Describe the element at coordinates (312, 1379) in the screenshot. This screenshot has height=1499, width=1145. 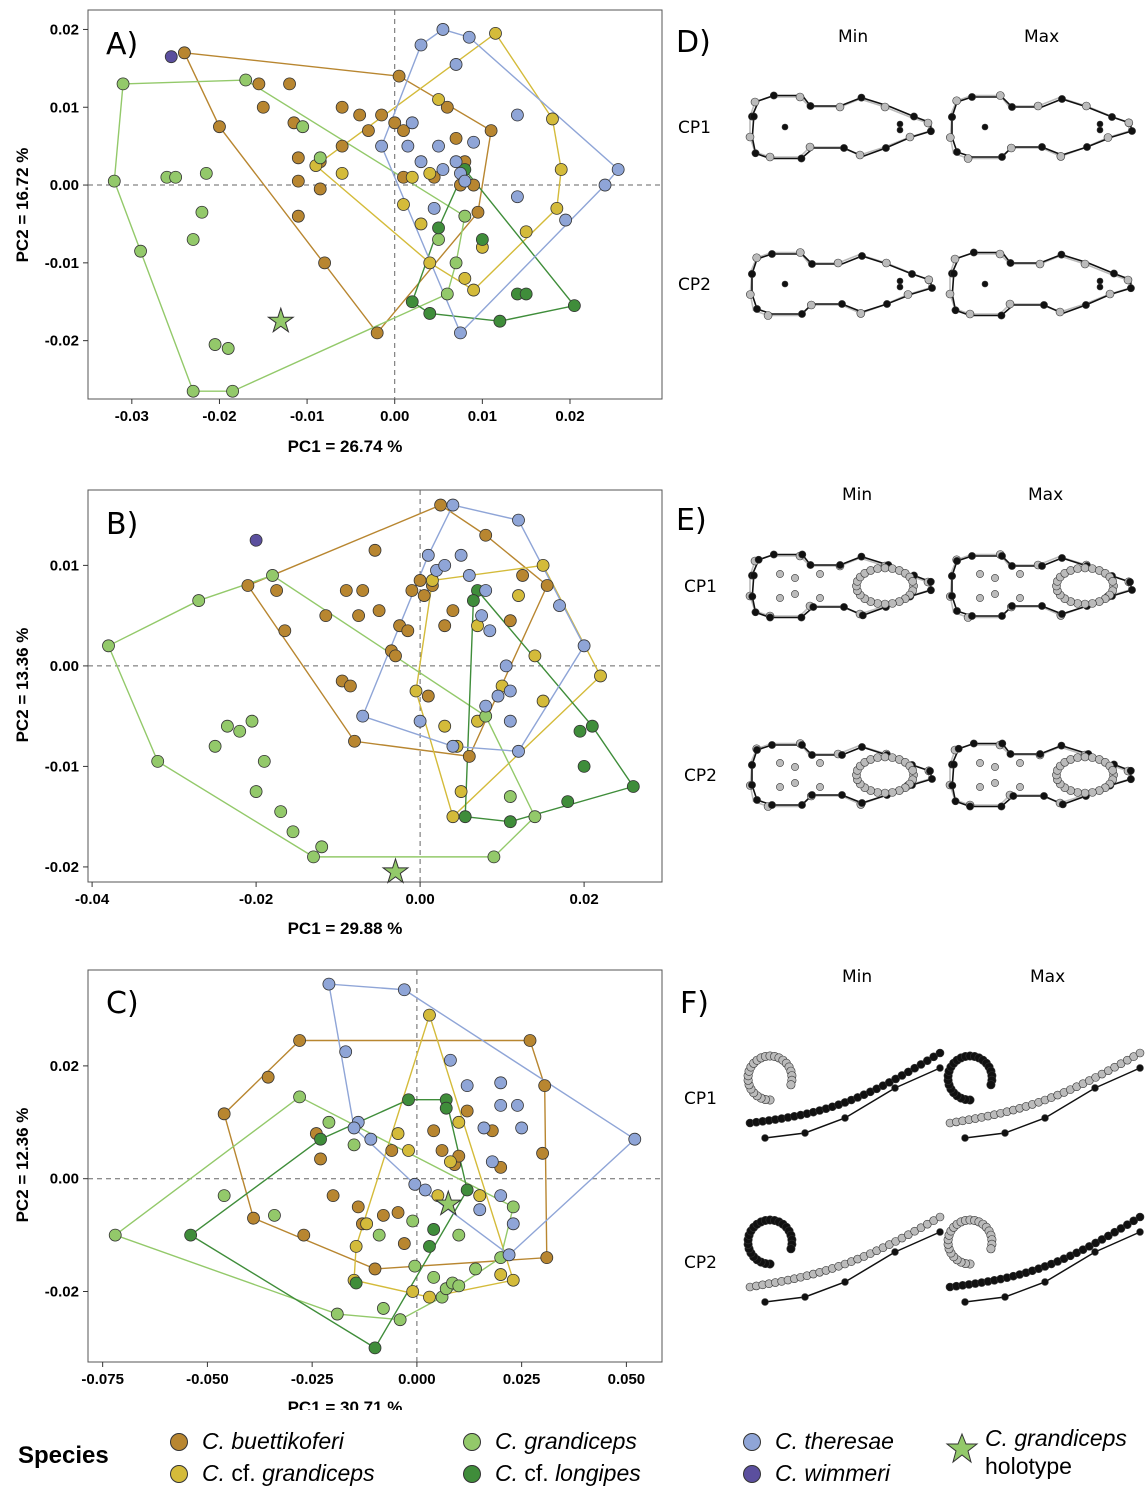
I see `x-tick-label: -0.025` at that location.